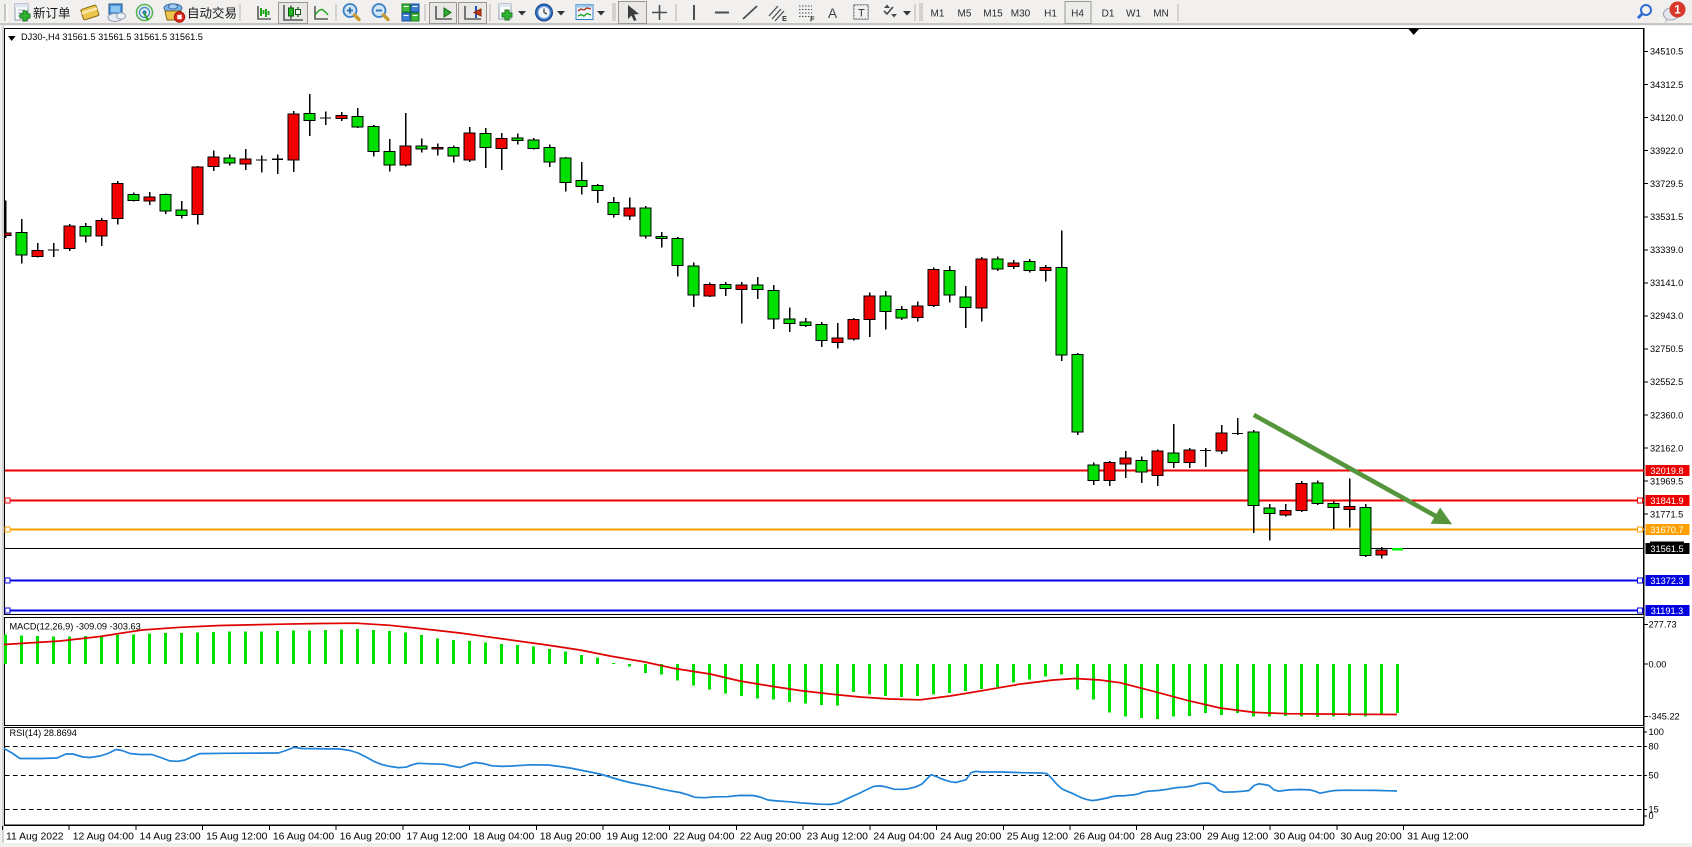  Describe the element at coordinates (303, 837) in the screenshot. I see `svg-text: 16 Aug 04:00` at that location.